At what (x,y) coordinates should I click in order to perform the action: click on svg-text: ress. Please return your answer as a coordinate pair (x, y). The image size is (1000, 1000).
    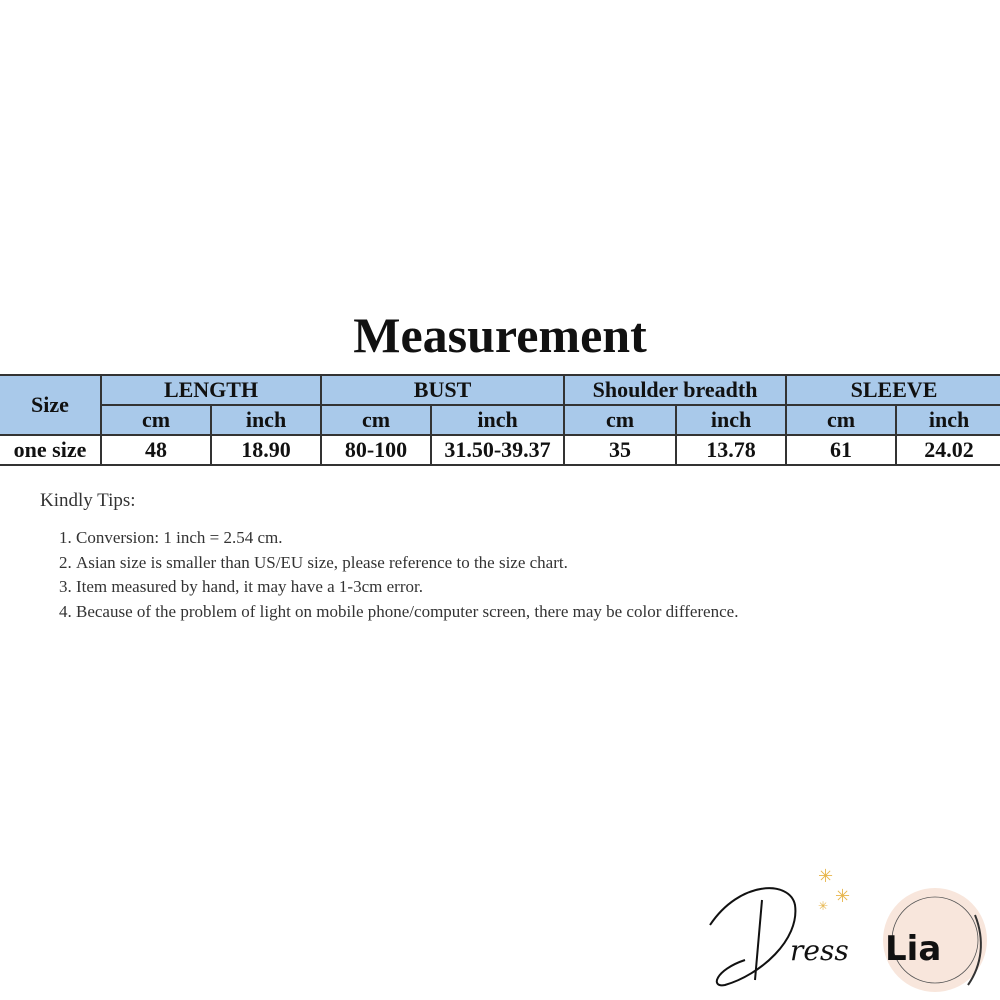
    Looking at the image, I should click on (819, 950).